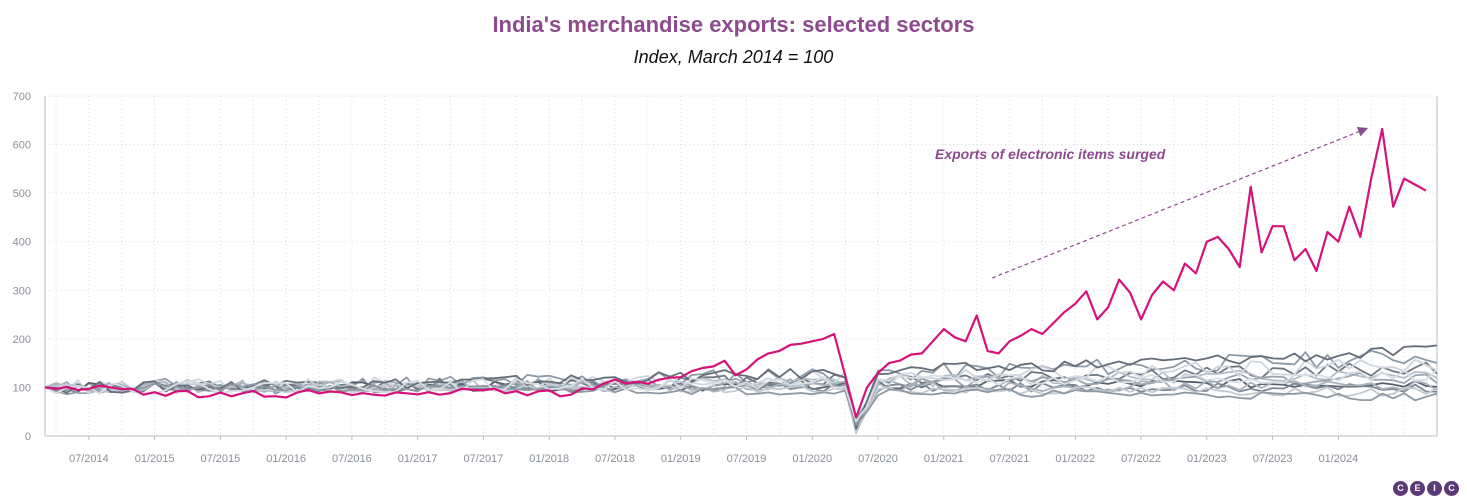 This screenshot has height=502, width=1467. I want to click on x-tick-label: 01/2019, so click(681, 459).